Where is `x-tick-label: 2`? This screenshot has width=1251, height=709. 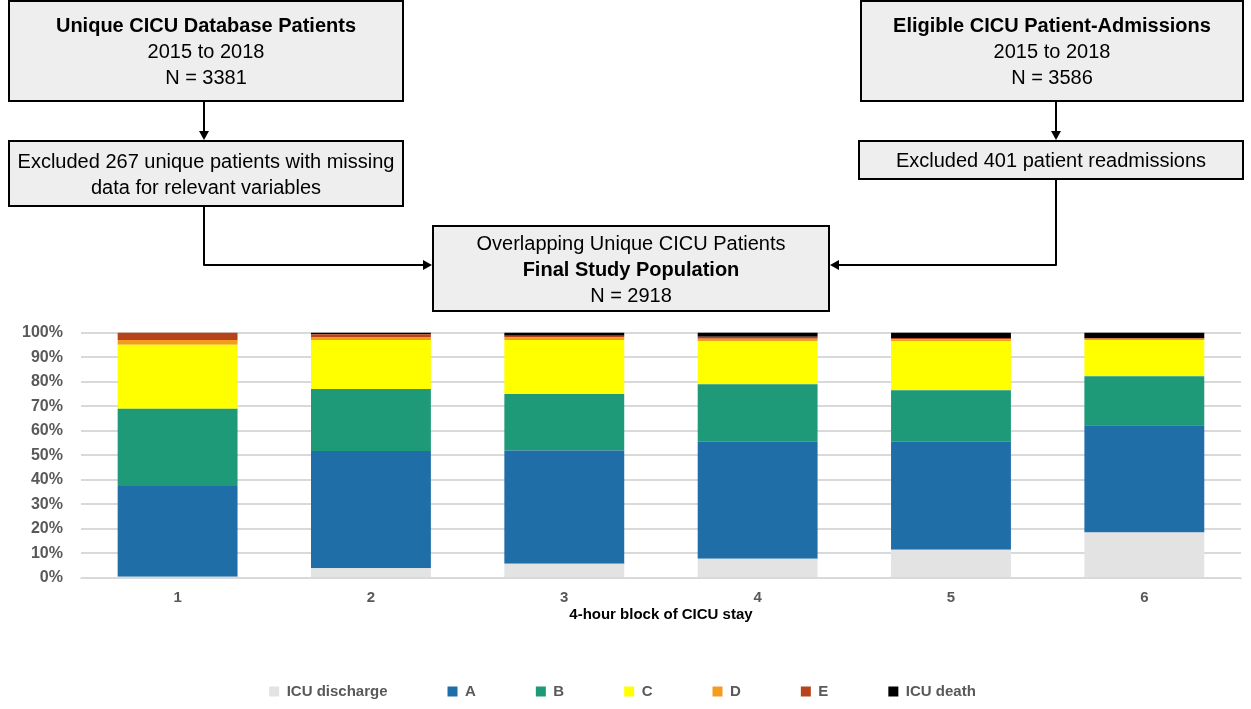 x-tick-label: 2 is located at coordinates (371, 597).